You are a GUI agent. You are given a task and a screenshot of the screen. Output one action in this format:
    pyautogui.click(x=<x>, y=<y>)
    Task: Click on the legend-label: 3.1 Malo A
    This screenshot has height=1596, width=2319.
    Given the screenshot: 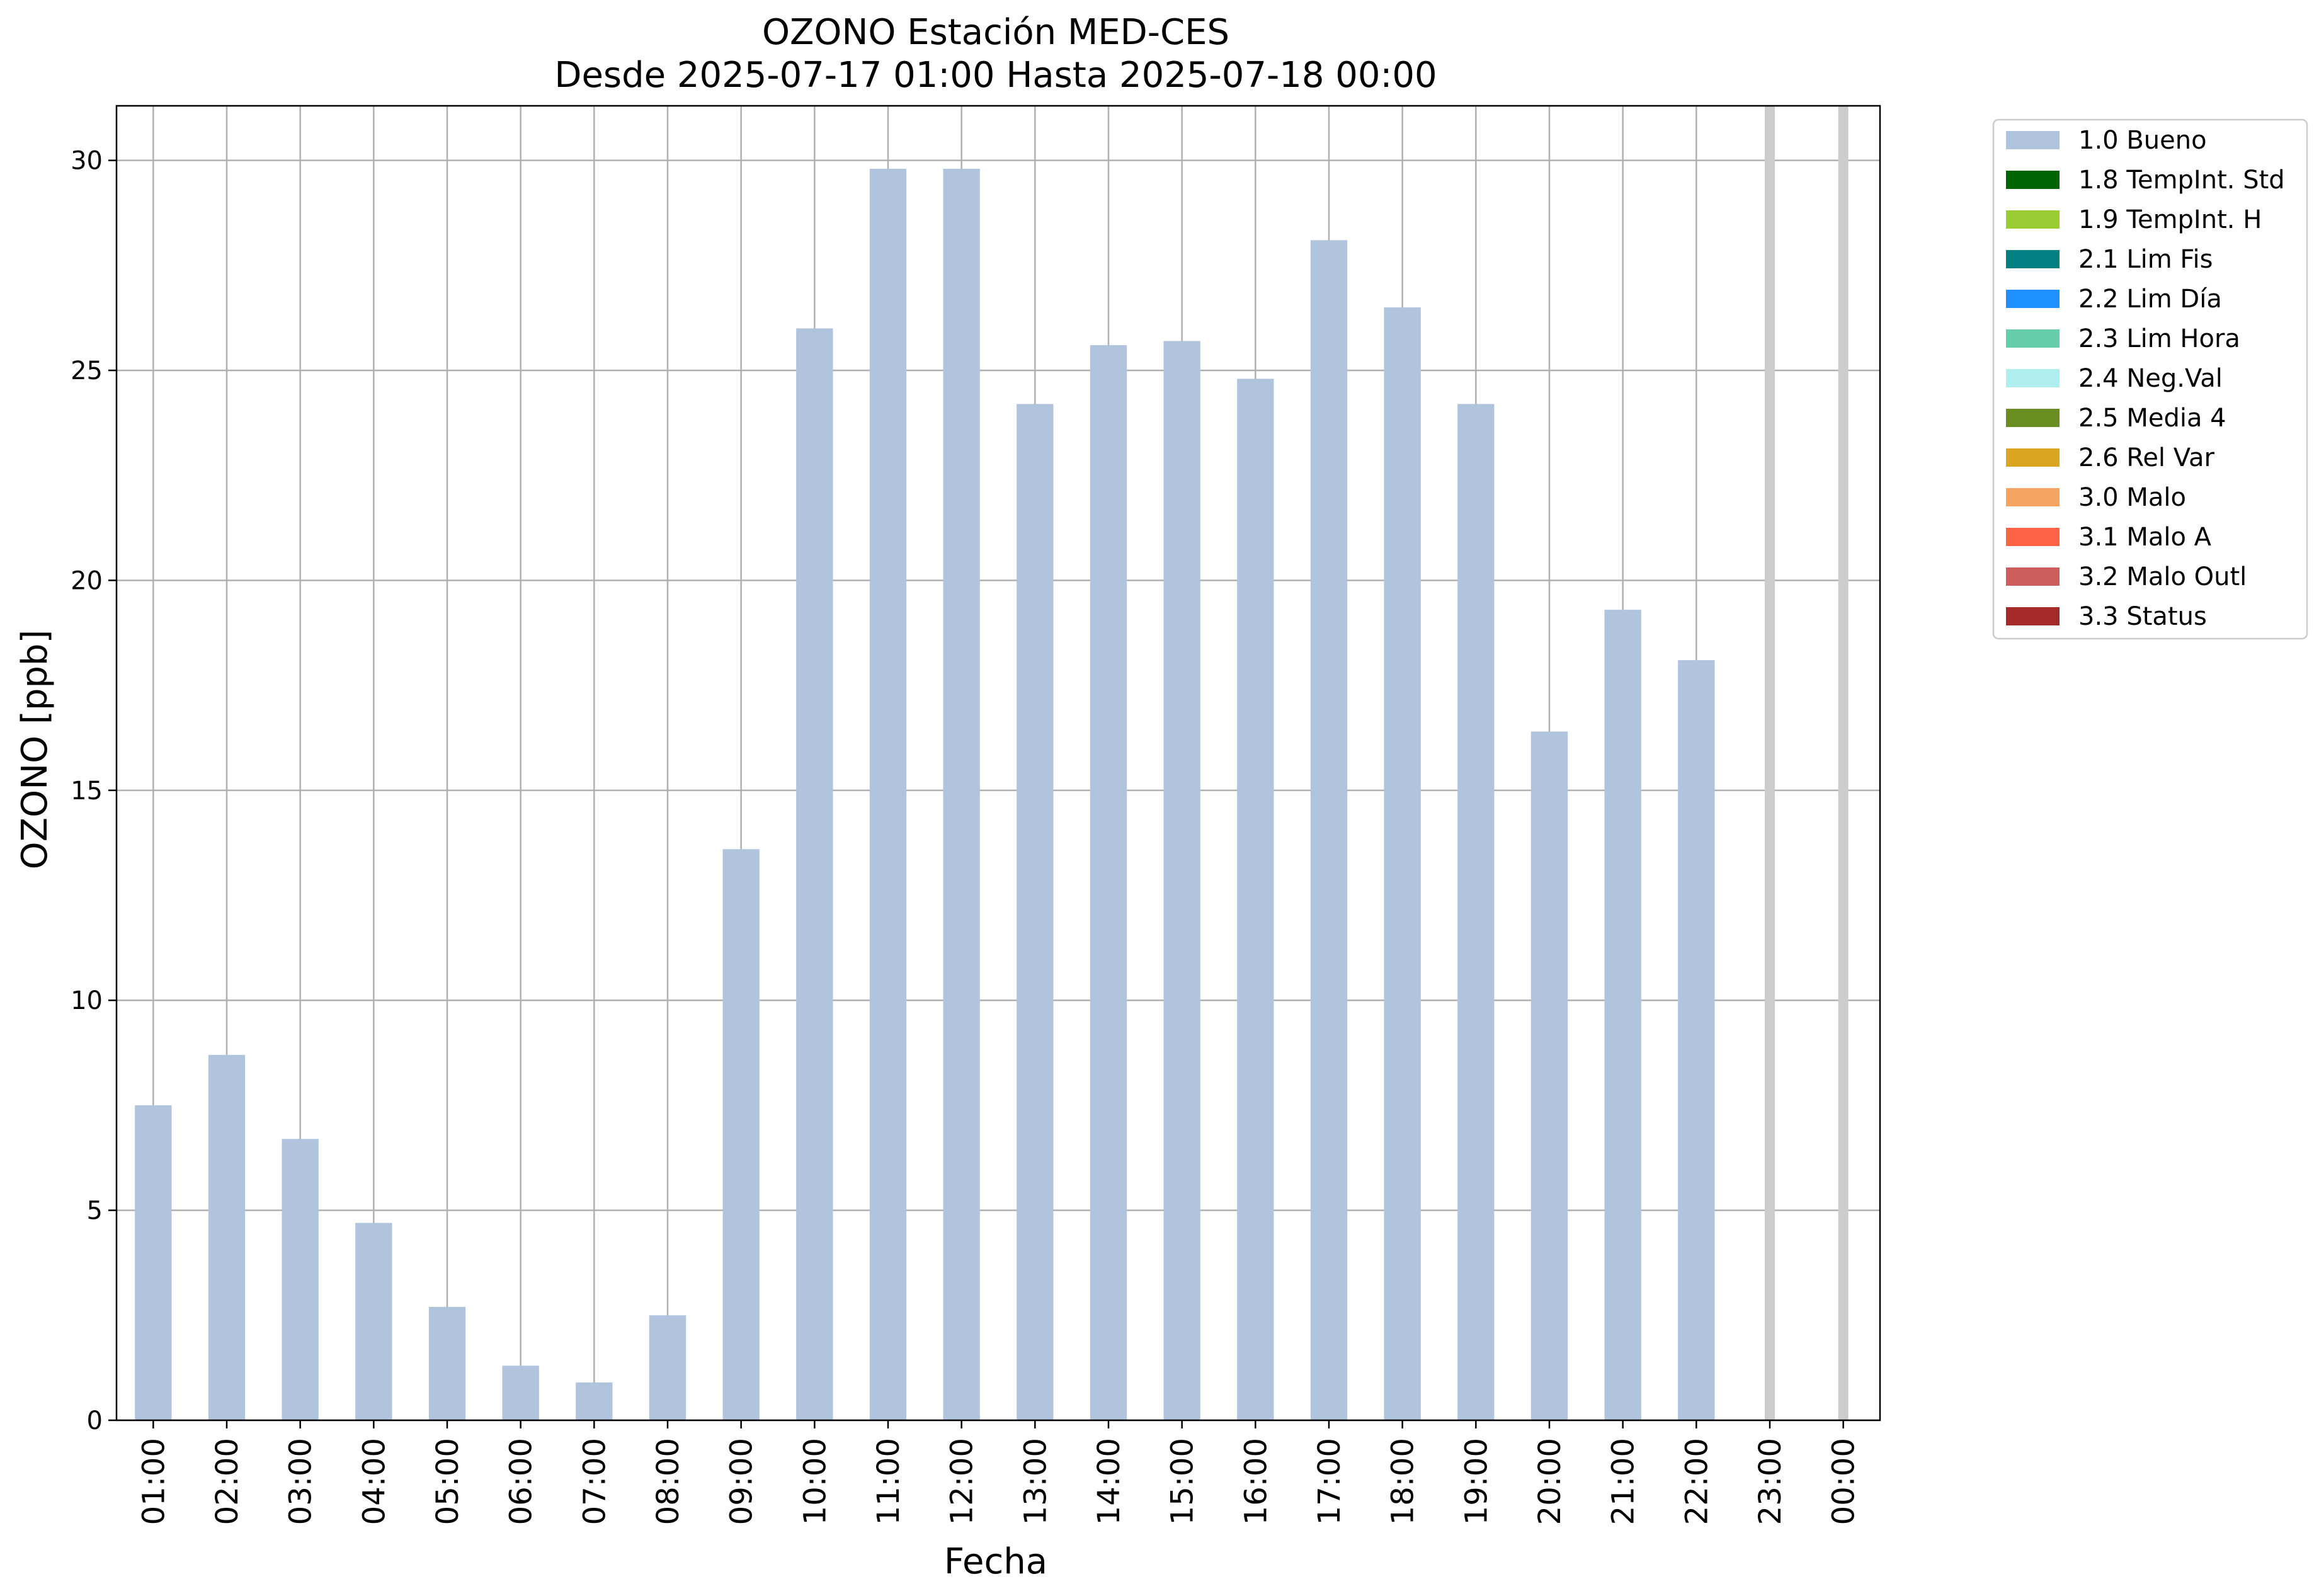 What is the action you would take?
    pyautogui.click(x=2145, y=537)
    